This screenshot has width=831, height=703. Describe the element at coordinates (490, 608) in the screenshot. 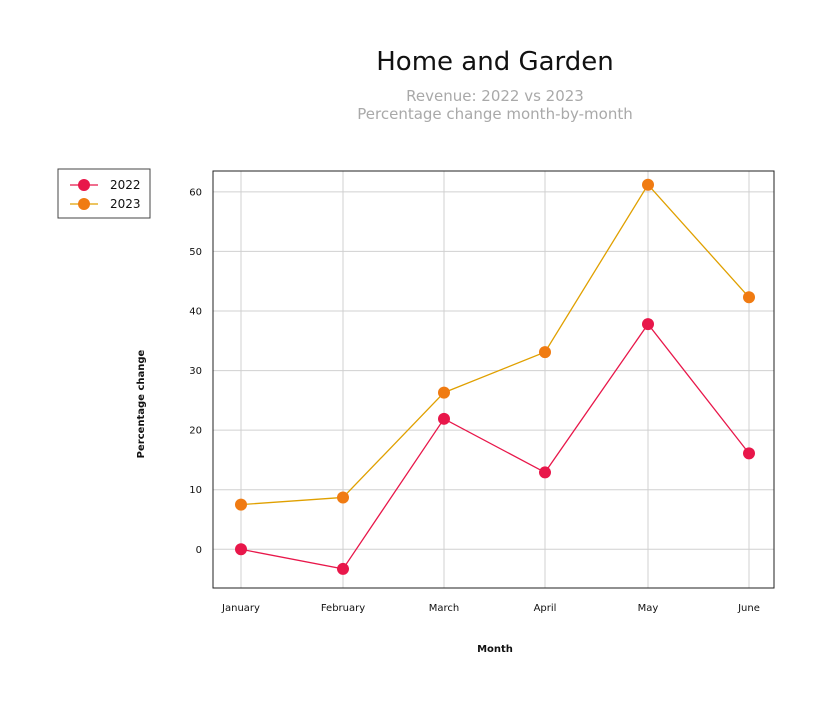

I see `x-axis-ticks: January February March April May June` at that location.